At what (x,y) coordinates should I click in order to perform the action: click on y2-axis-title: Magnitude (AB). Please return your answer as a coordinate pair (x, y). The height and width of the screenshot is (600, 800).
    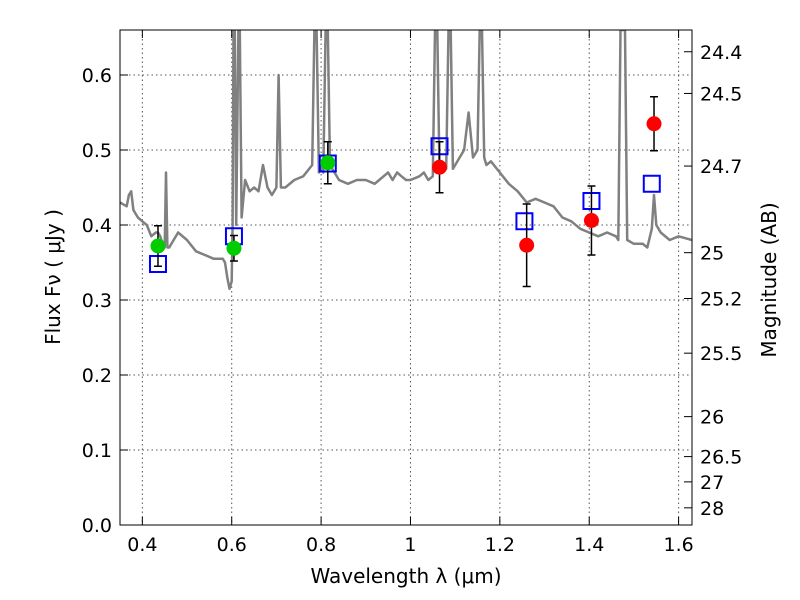
    Looking at the image, I should click on (769, 279).